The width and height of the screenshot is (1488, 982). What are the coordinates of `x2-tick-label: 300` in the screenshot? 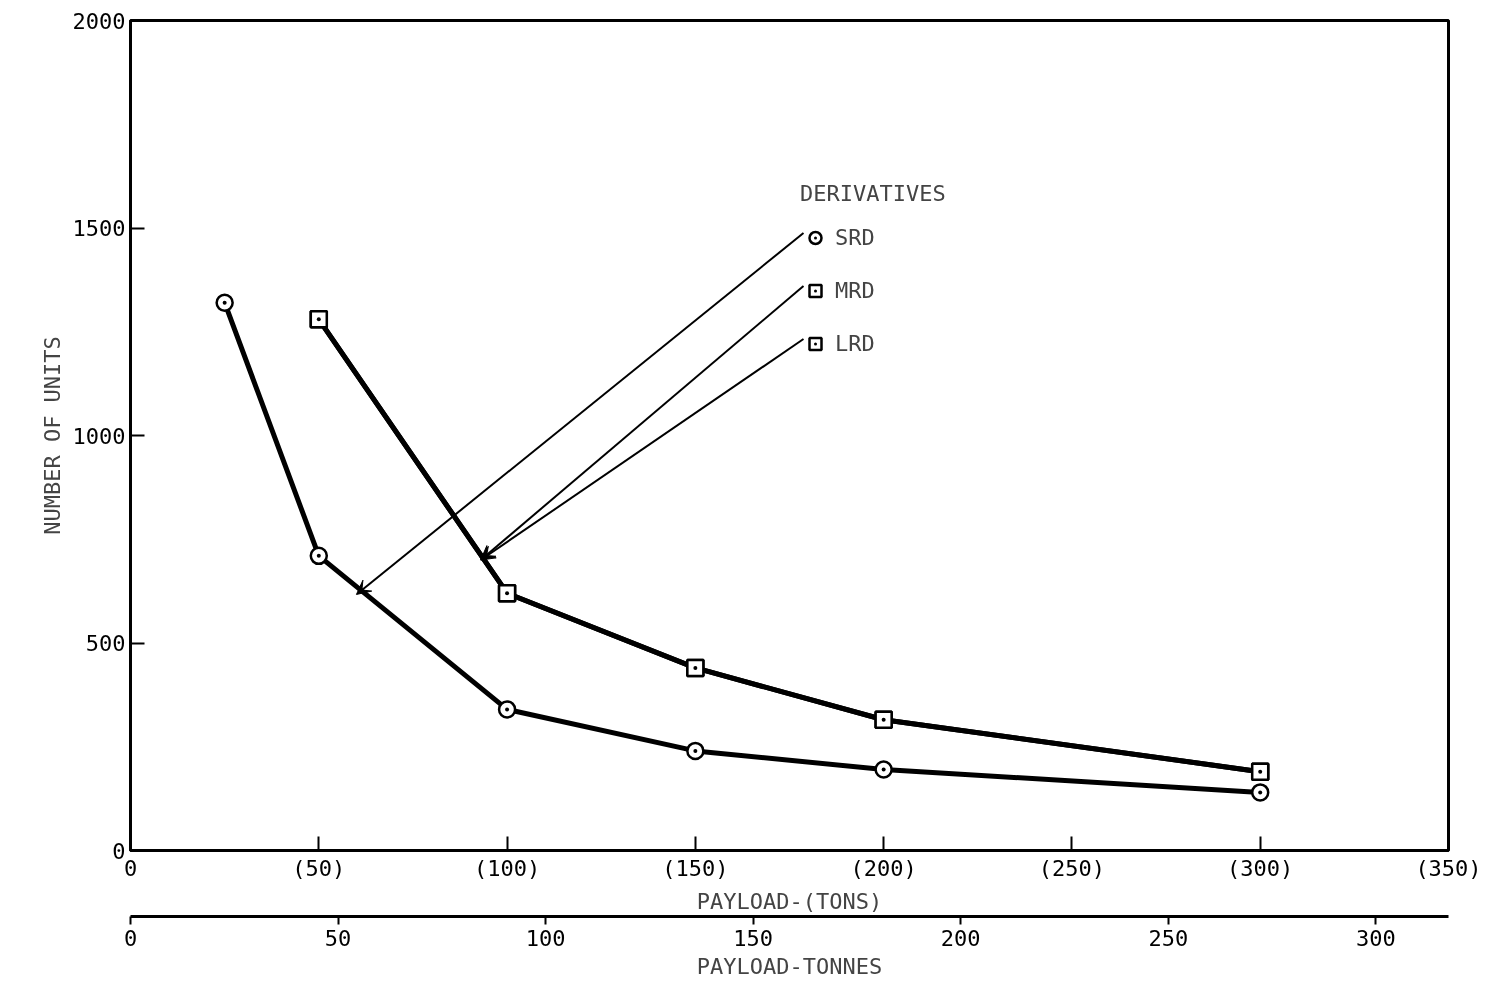 It's located at (1375, 938).